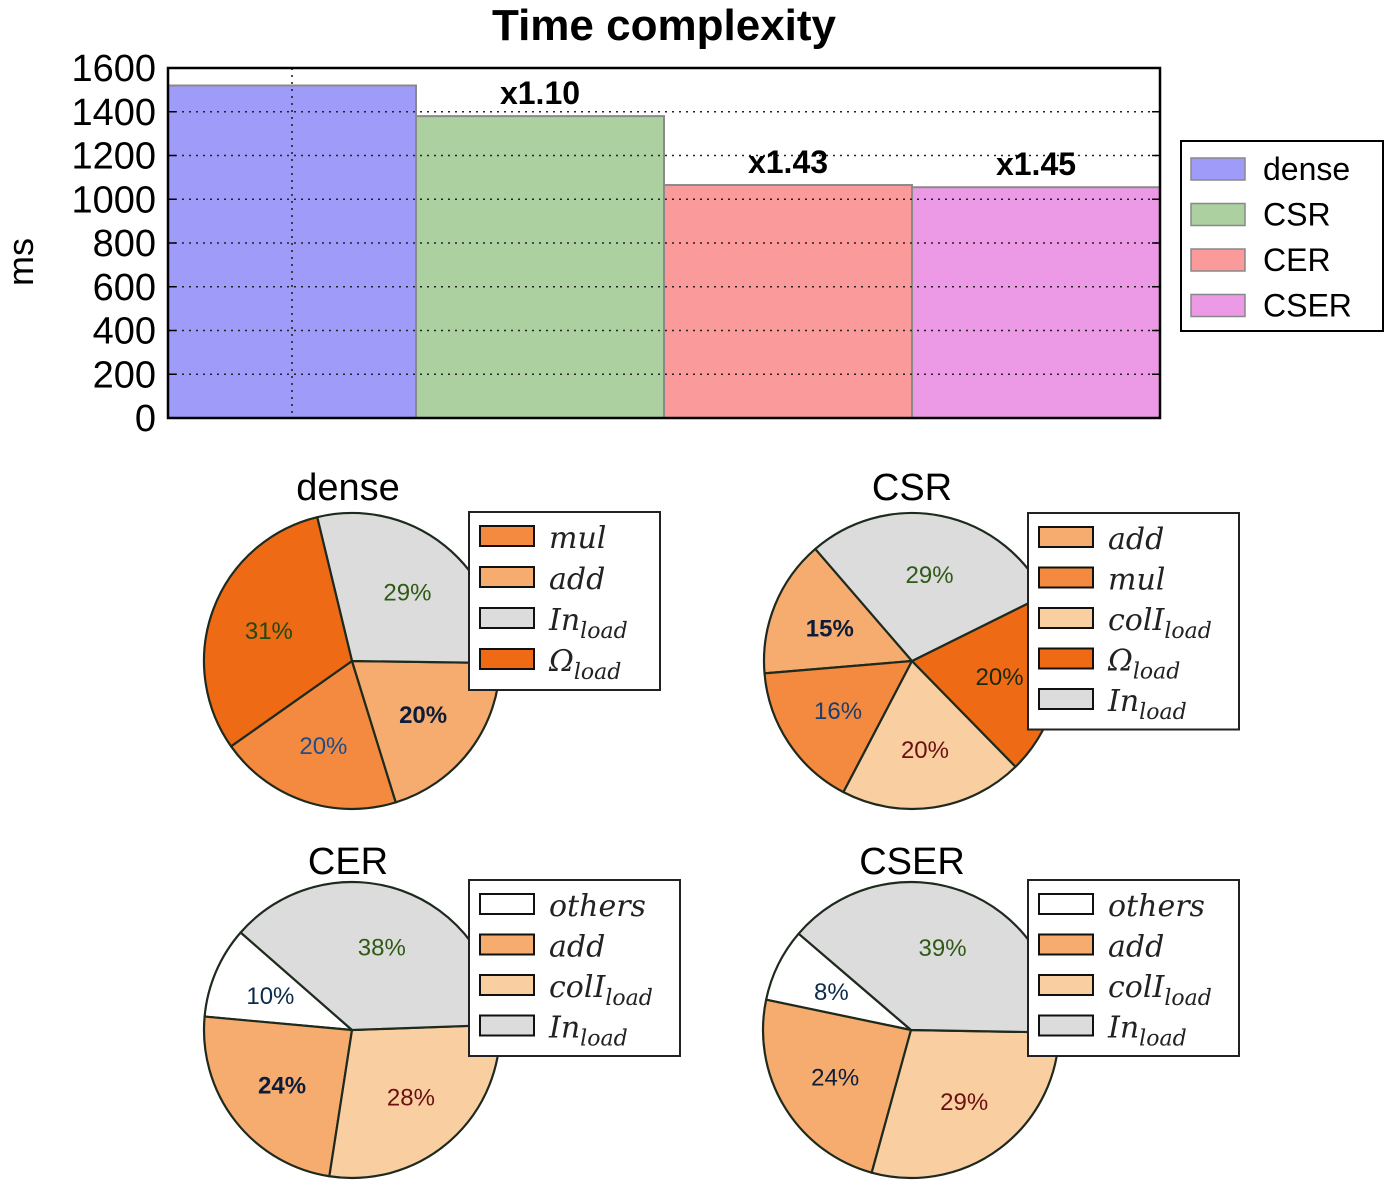 The width and height of the screenshot is (1392, 1193). What do you see at coordinates (831, 992) in the screenshot?
I see `pie-slice-label: 8%` at bounding box center [831, 992].